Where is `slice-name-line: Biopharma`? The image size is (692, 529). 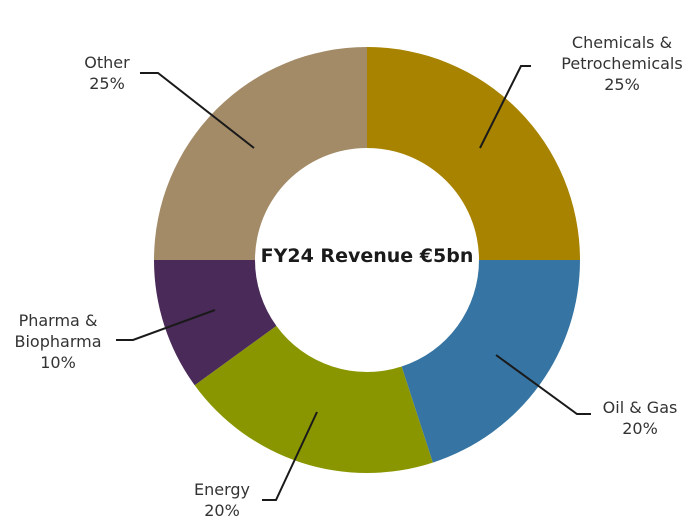 slice-name-line: Biopharma is located at coordinates (58, 341).